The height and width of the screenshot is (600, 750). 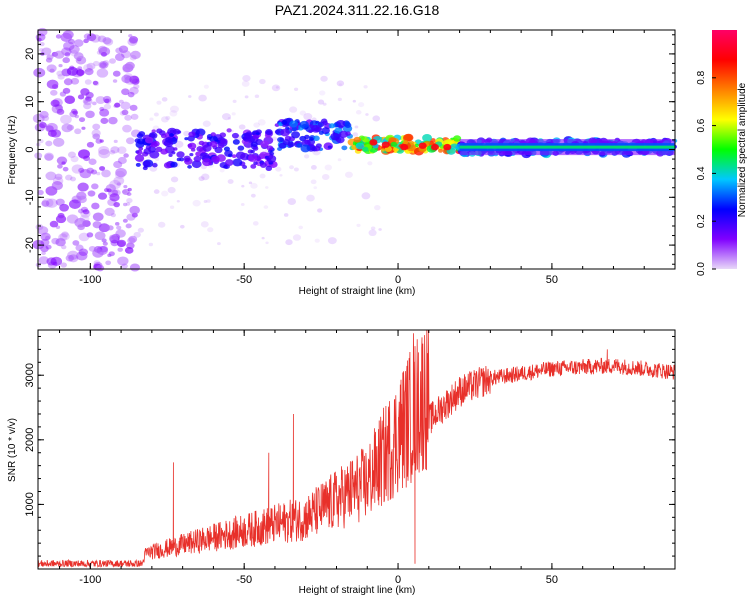 What do you see at coordinates (12, 150) in the screenshot?
I see `spectrogram-y-label: Frequency (Hz)` at bounding box center [12, 150].